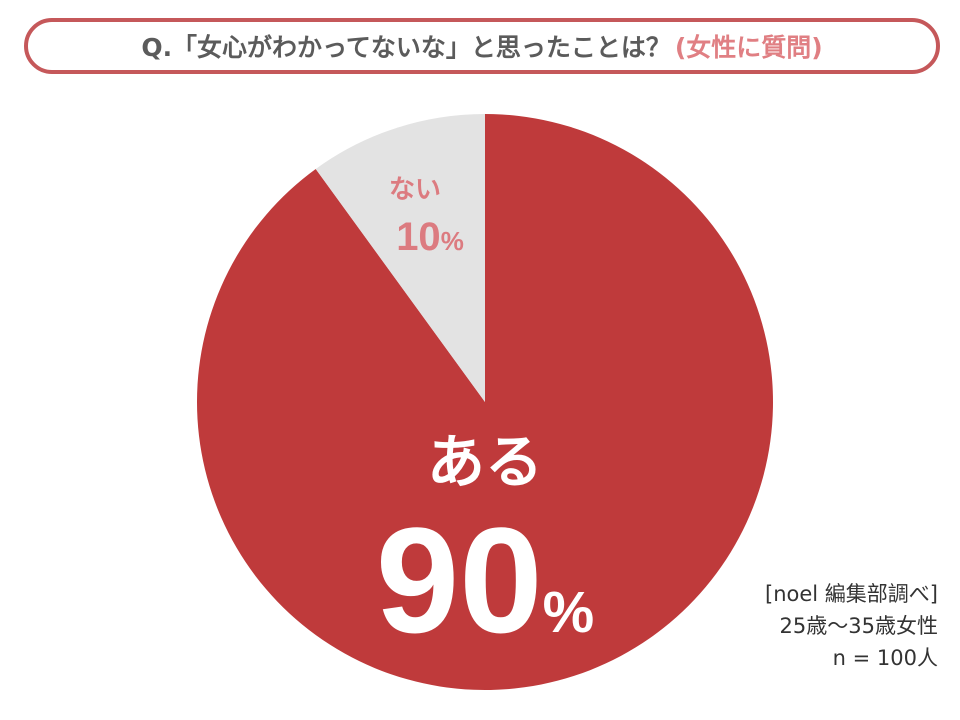  What do you see at coordinates (885, 658) in the screenshot?
I see `source-line-sample-size: n = 100人` at bounding box center [885, 658].